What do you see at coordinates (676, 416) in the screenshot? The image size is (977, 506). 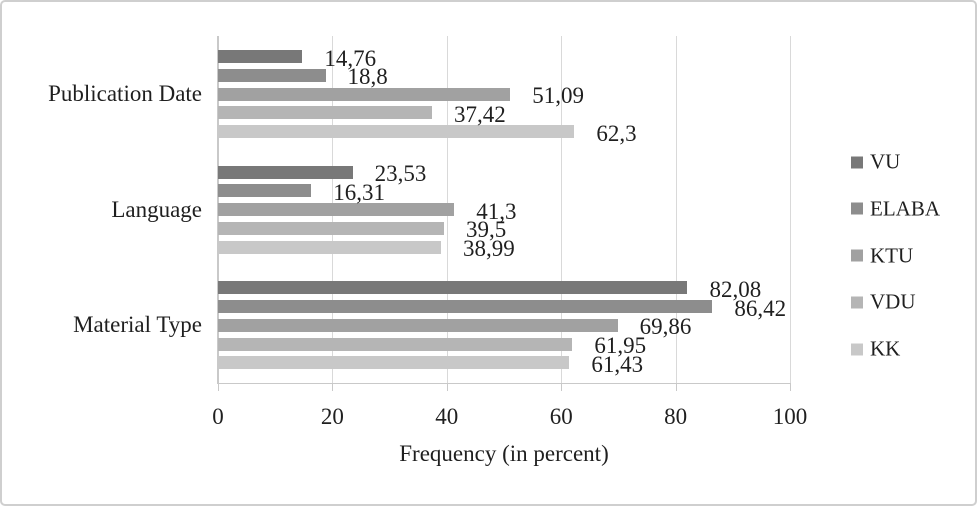 I see `x-axis-tick-label: 80` at bounding box center [676, 416].